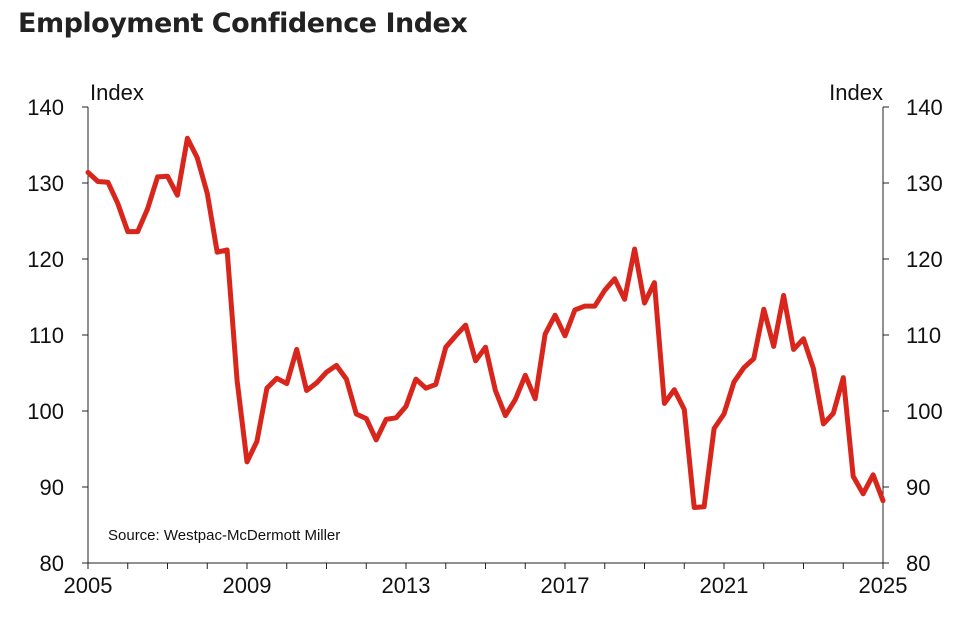 This screenshot has height=623, width=977. I want to click on left-axis-unit: Index, so click(117, 92).